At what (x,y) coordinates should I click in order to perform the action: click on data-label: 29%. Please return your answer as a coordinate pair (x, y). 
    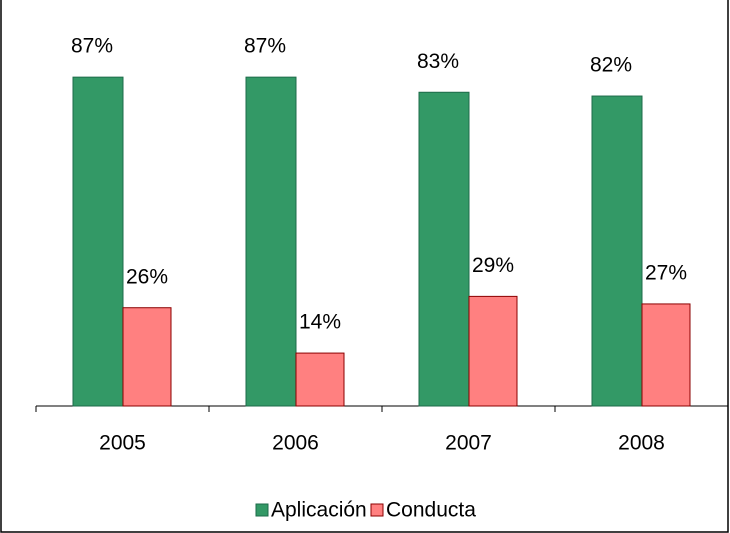
    Looking at the image, I should click on (493, 265).